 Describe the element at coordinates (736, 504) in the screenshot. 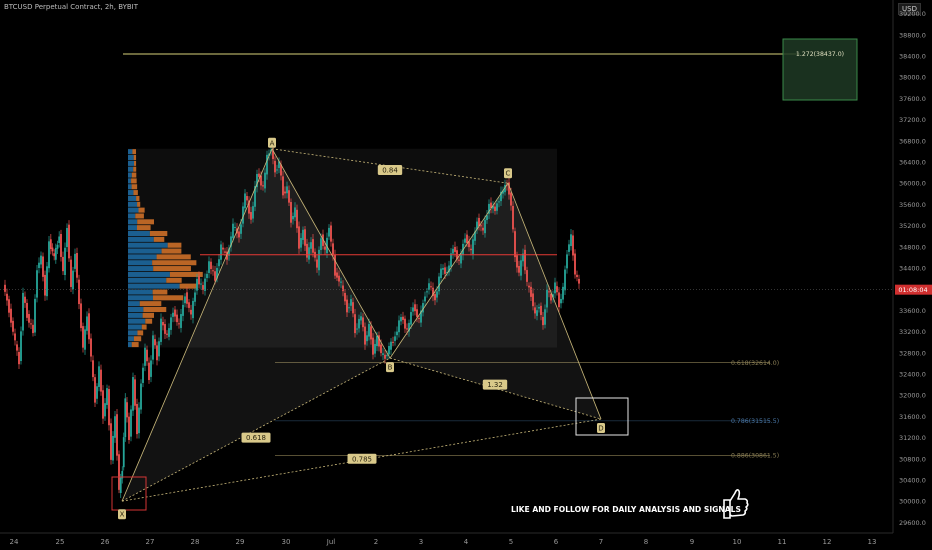

I see `thumbs-up-icon` at that location.